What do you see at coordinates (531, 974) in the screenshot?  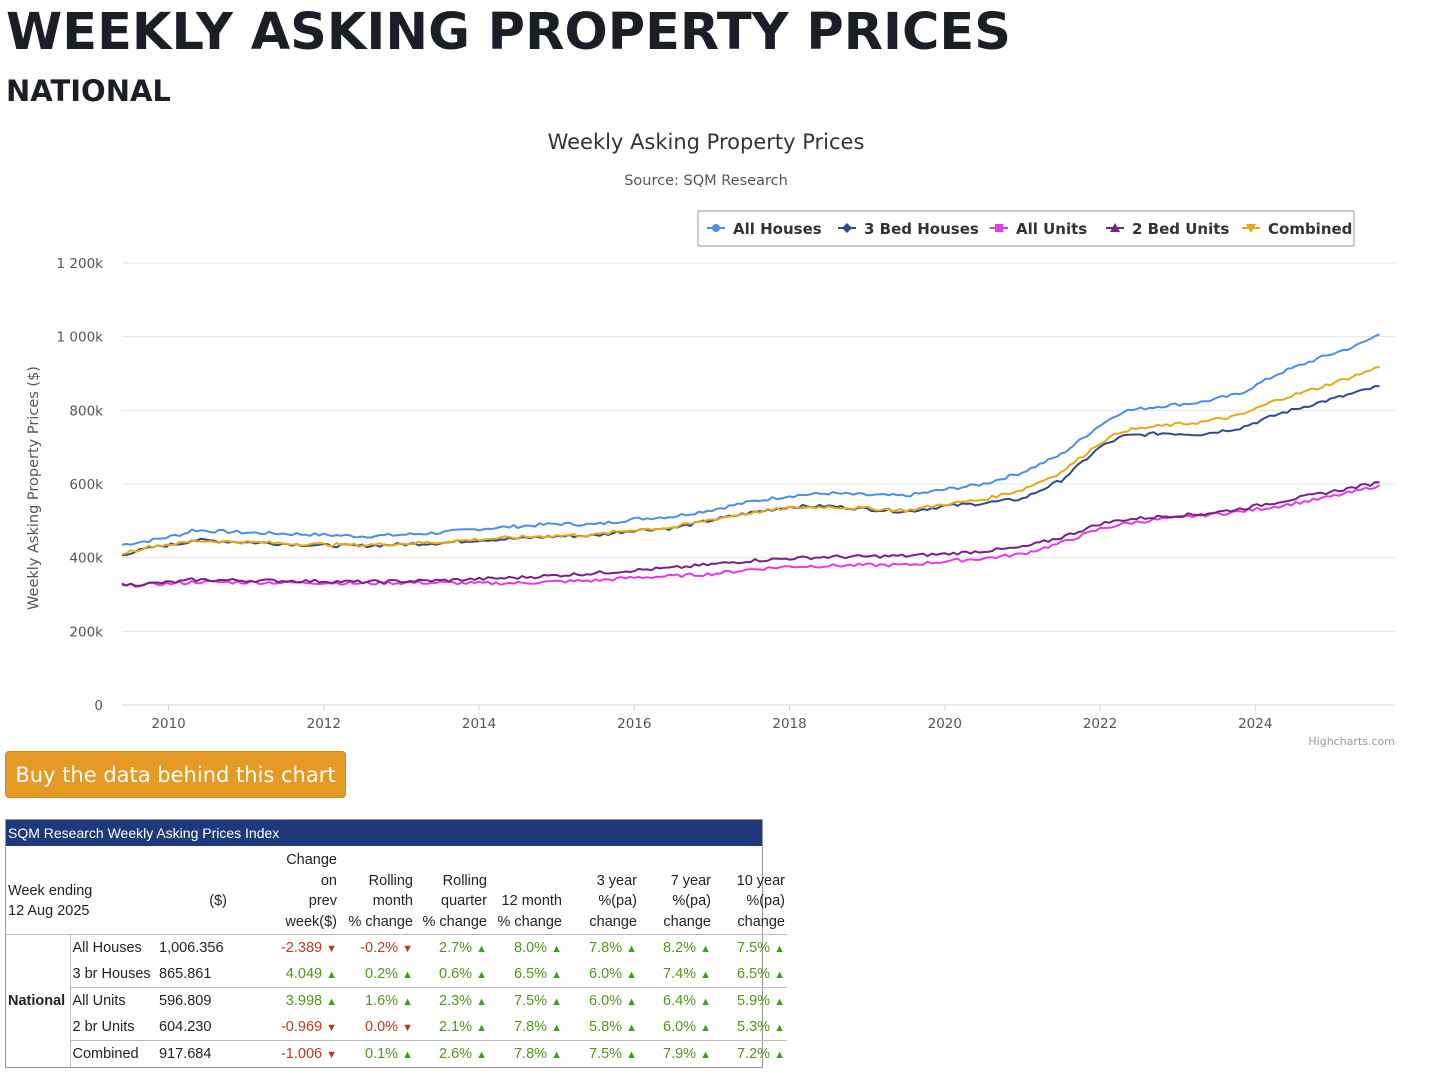 I see `twelve-month-change-value: 6.5%` at bounding box center [531, 974].